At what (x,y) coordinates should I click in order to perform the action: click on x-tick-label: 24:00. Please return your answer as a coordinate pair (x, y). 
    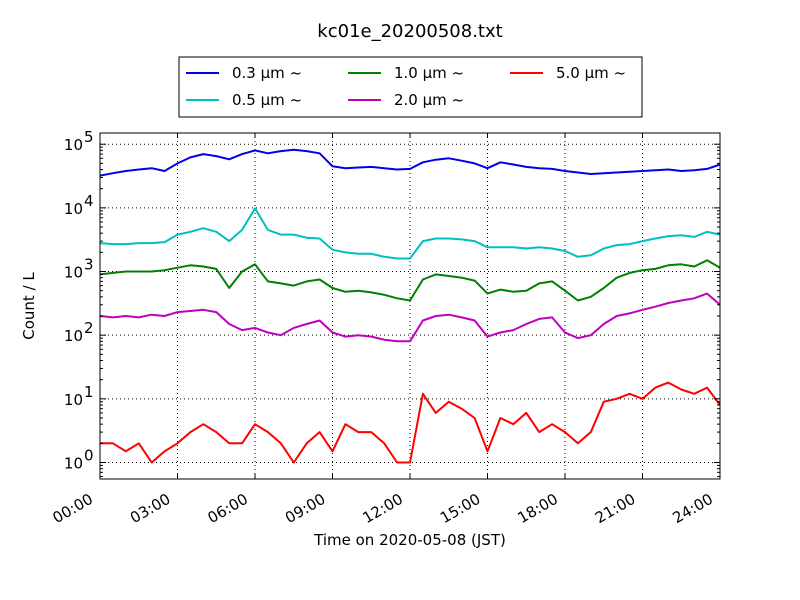
    Looking at the image, I should click on (693, 508).